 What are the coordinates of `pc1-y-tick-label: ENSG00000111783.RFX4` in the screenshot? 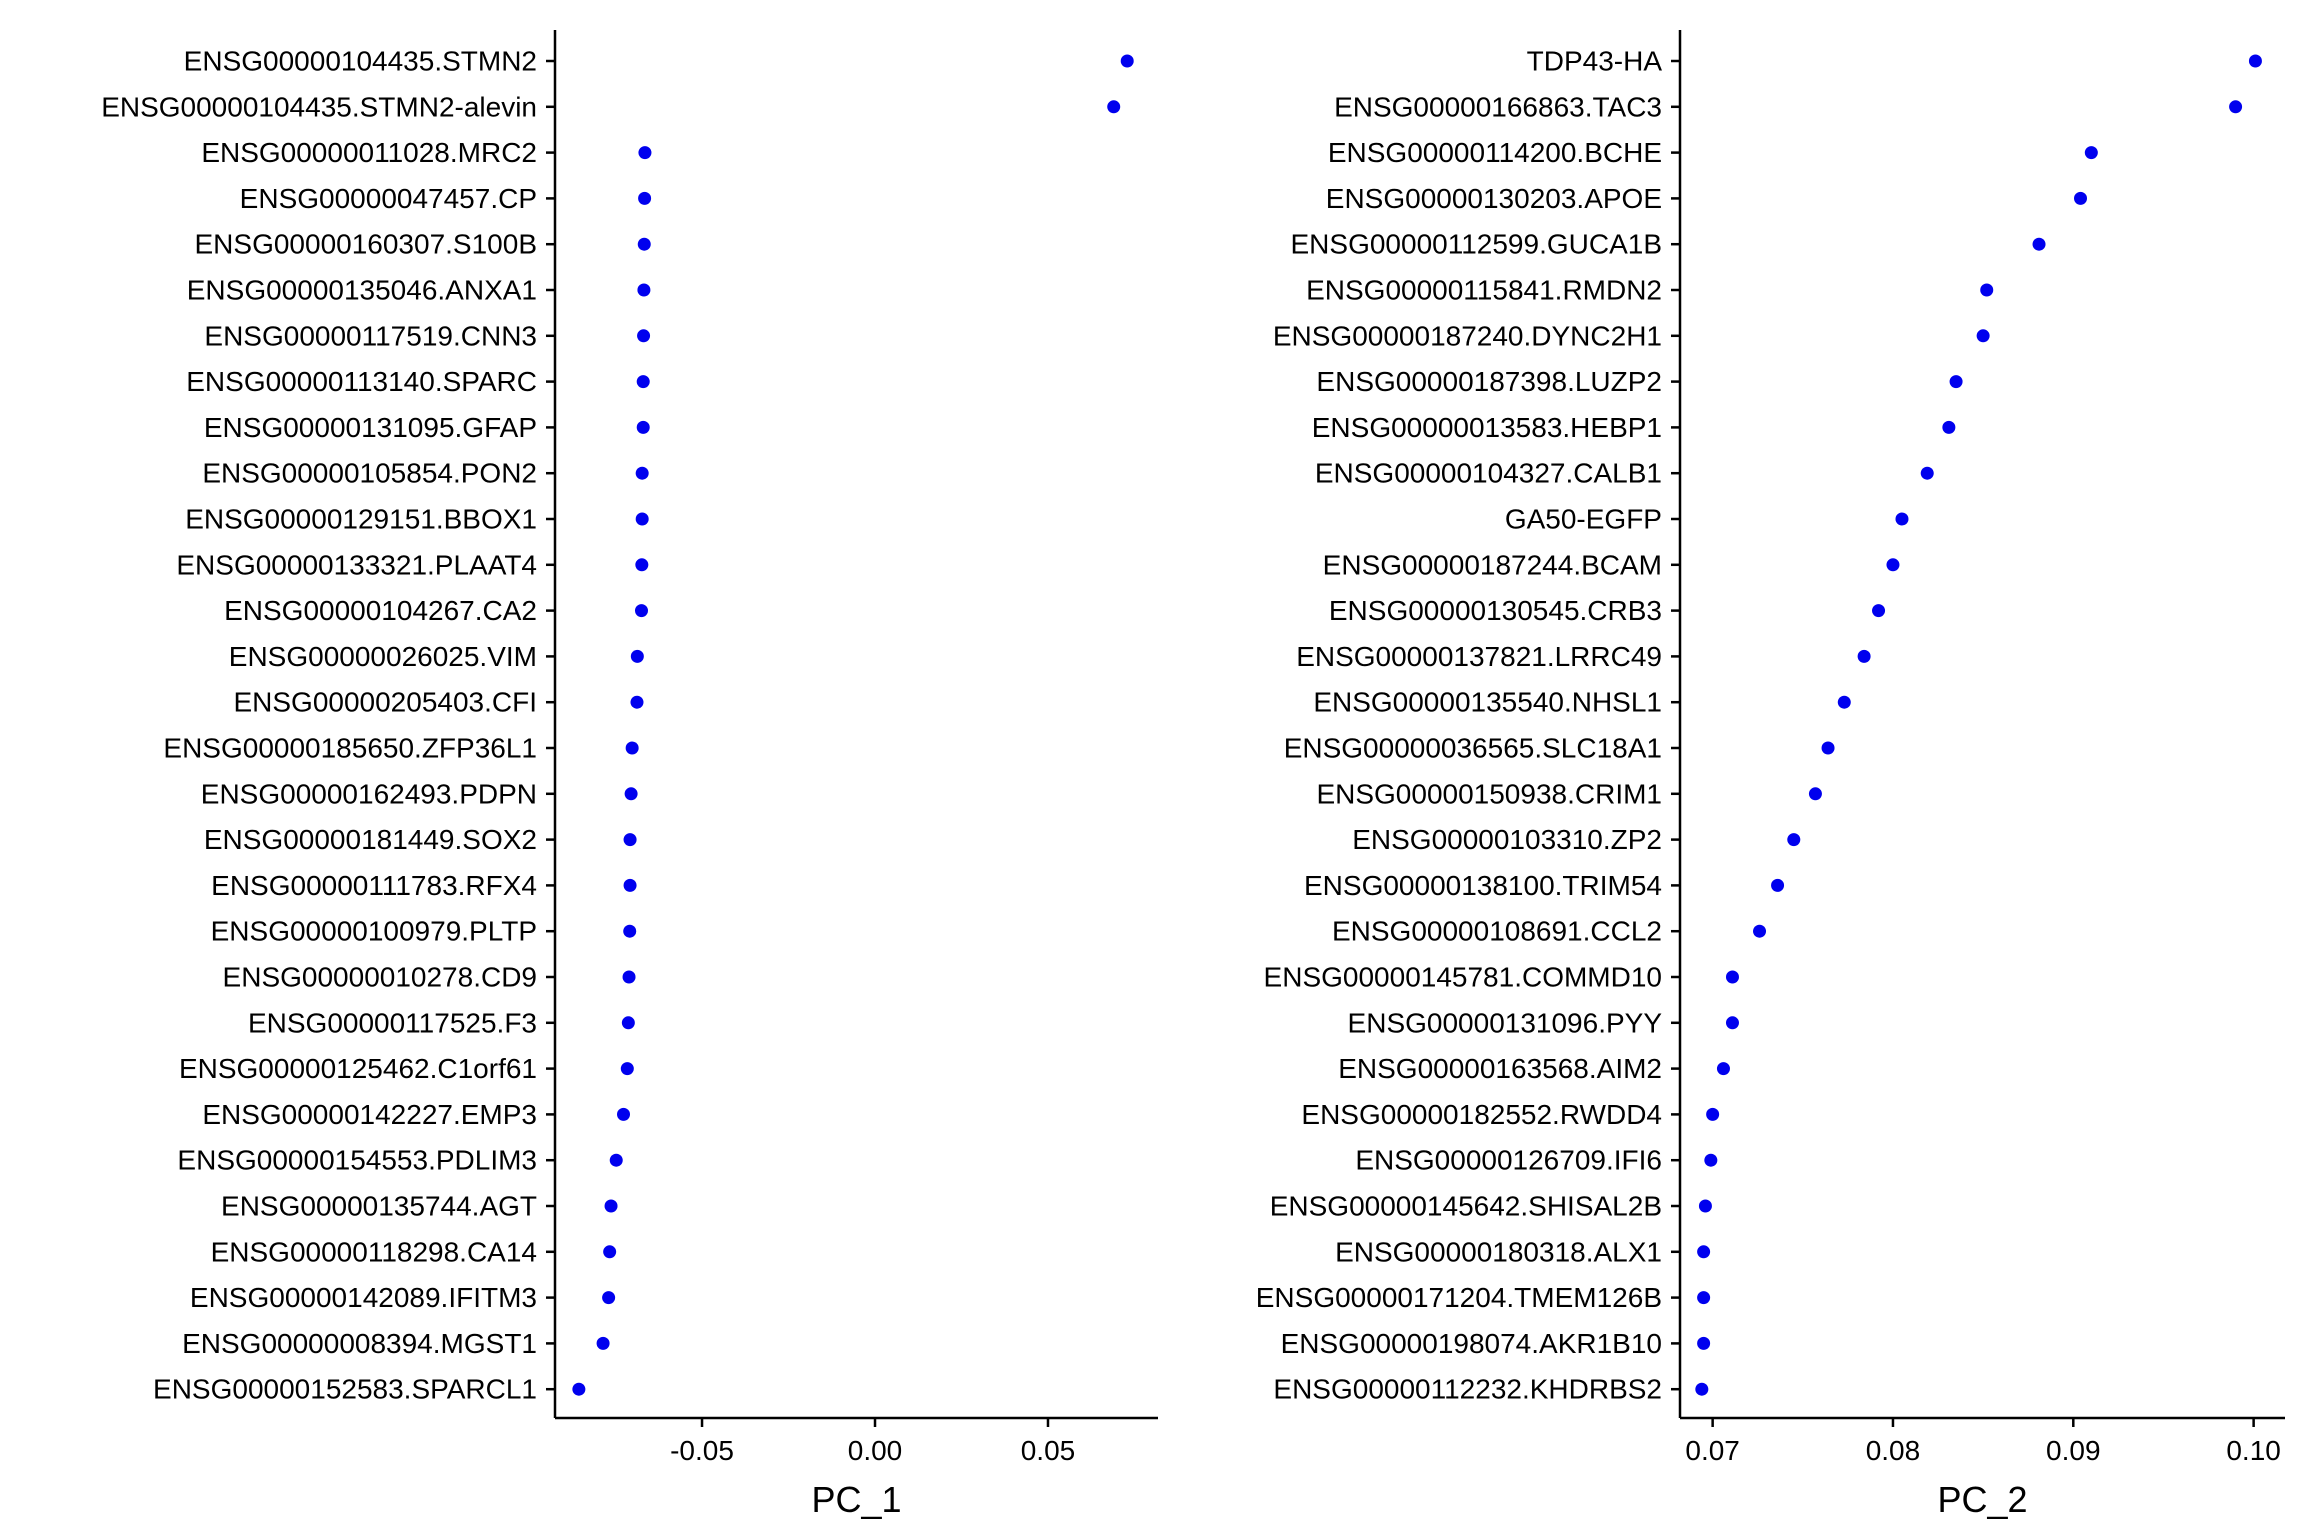 It's located at (374, 885).